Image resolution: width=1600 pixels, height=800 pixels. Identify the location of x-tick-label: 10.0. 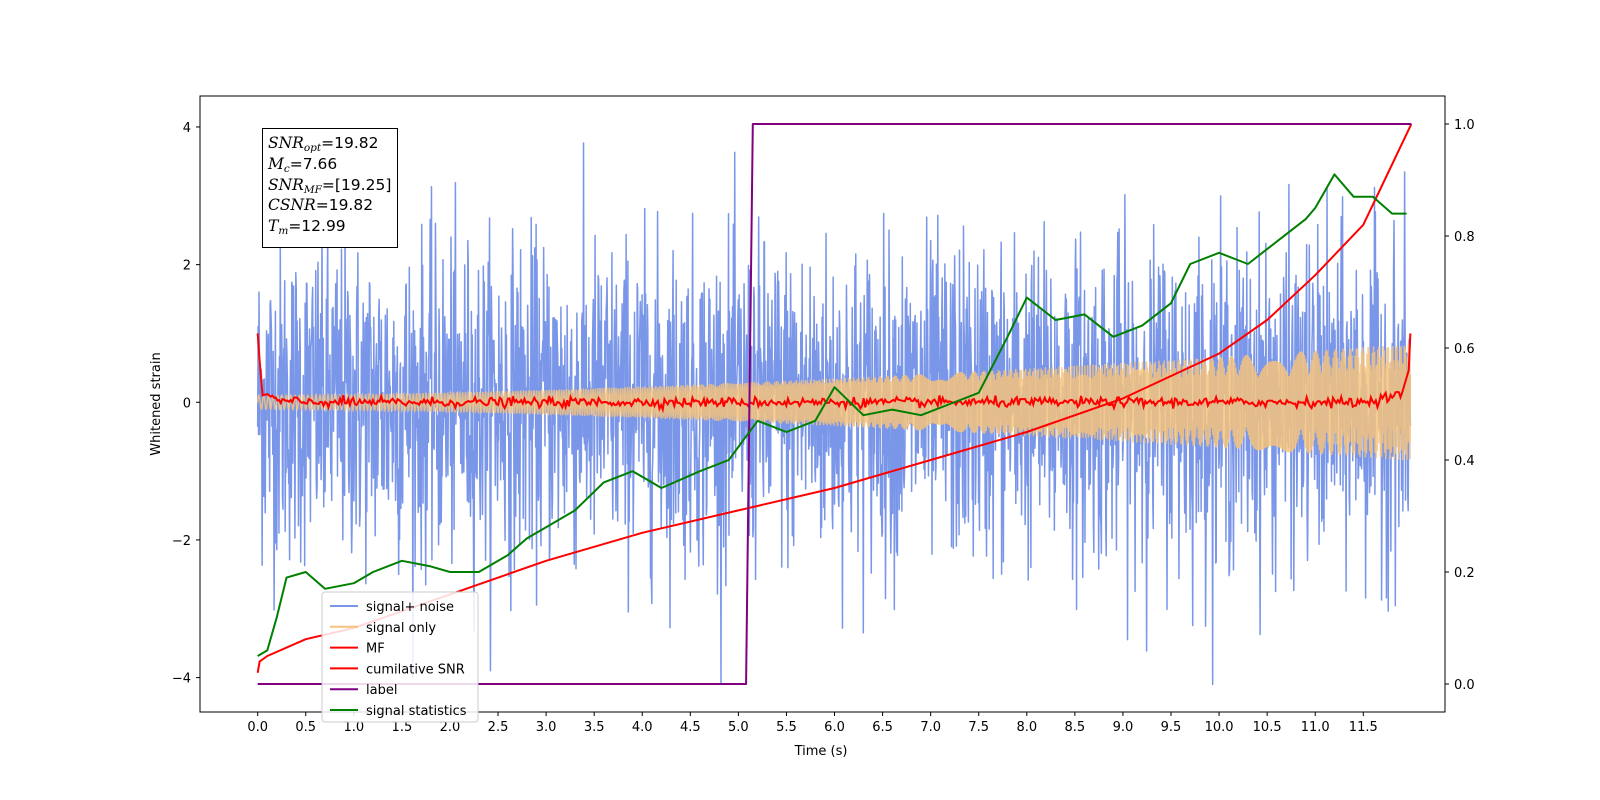
(1219, 727).